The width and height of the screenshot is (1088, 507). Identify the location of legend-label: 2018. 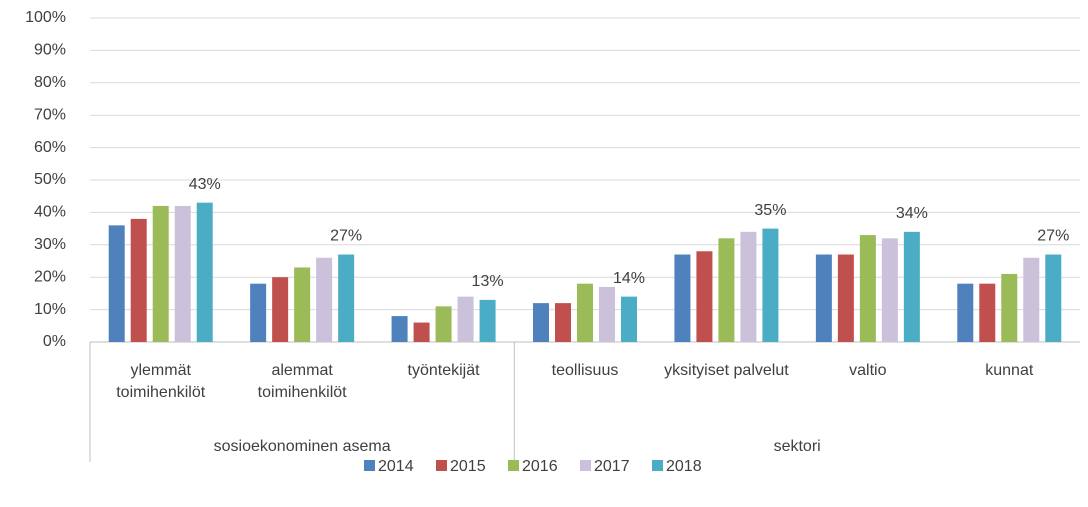
(684, 466).